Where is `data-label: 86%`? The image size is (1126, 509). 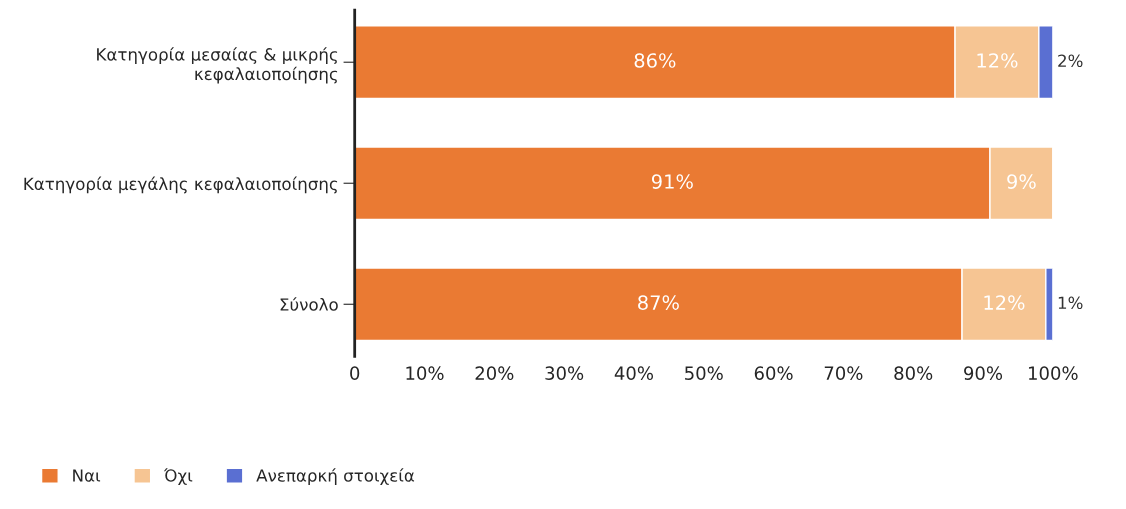 data-label: 86% is located at coordinates (655, 60).